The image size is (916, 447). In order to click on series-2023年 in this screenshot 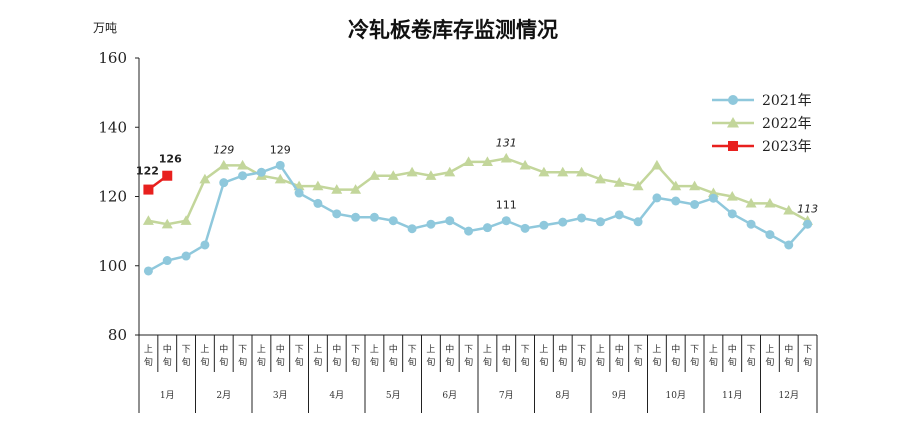, I will do `click(158, 182)`.